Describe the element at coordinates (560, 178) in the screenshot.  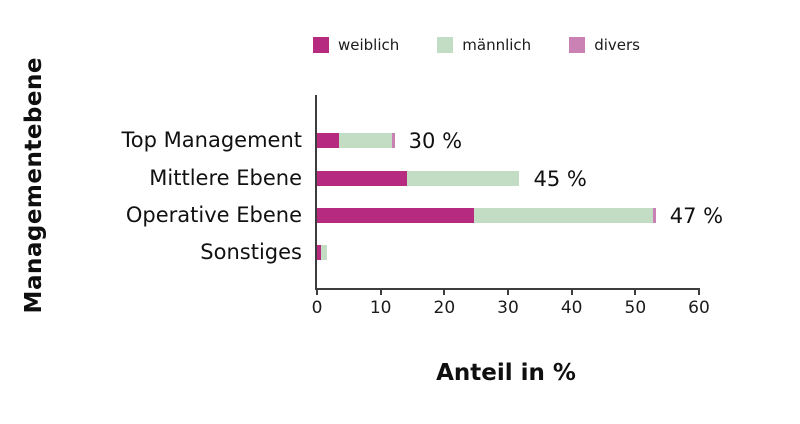
I see `bar-value-label: 45 %` at that location.